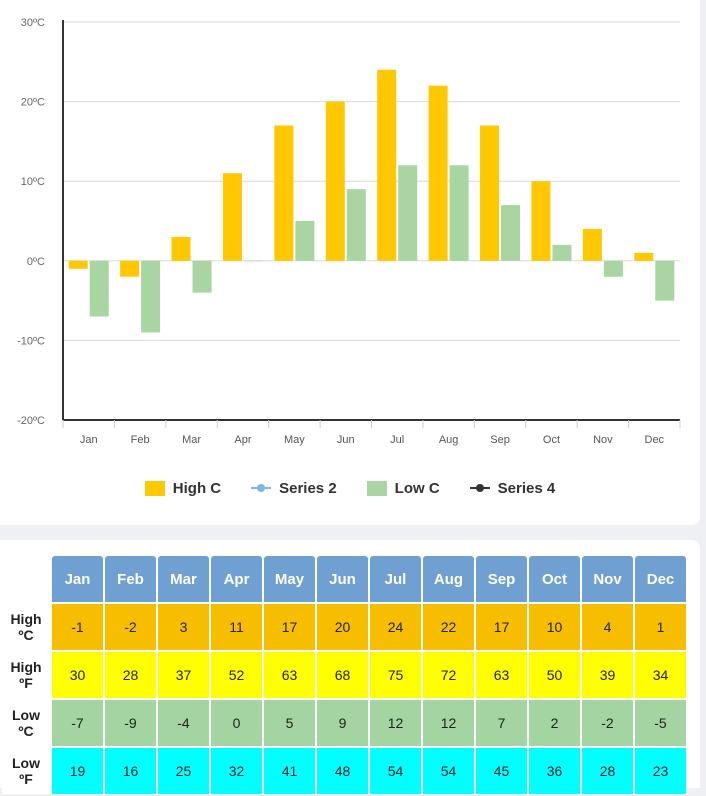  Describe the element at coordinates (501, 723) in the screenshot. I see `table-cell: 7` at that location.